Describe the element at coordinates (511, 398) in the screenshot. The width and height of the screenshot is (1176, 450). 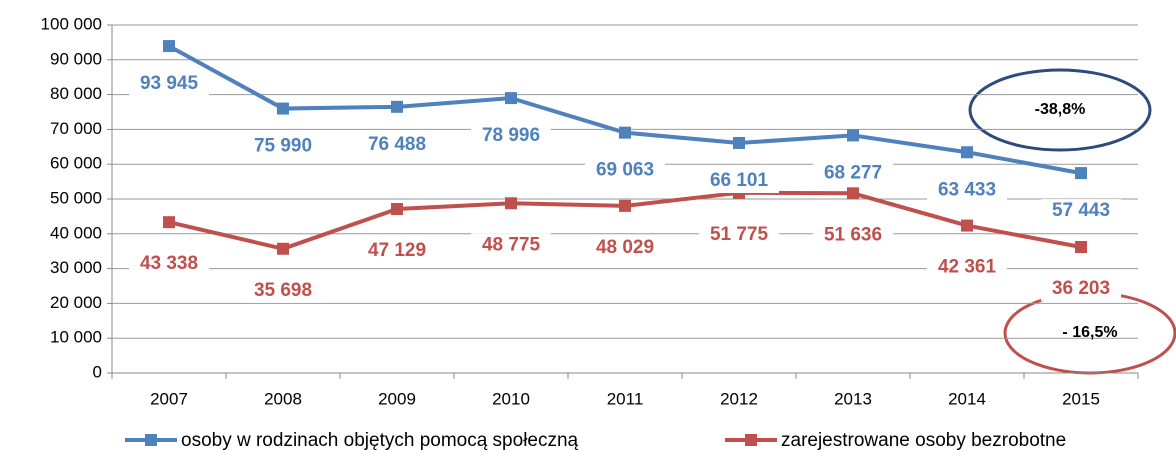
I see `x-tick-label: 2010` at that location.